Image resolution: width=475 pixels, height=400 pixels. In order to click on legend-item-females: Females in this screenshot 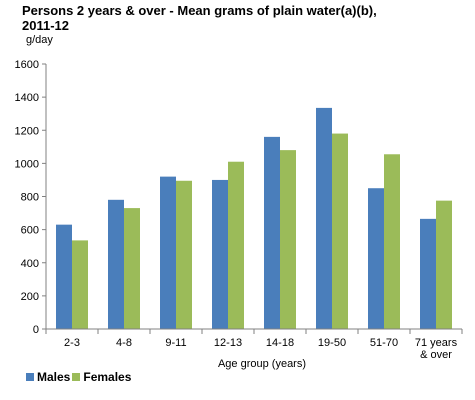, I will do `click(101, 377)`.